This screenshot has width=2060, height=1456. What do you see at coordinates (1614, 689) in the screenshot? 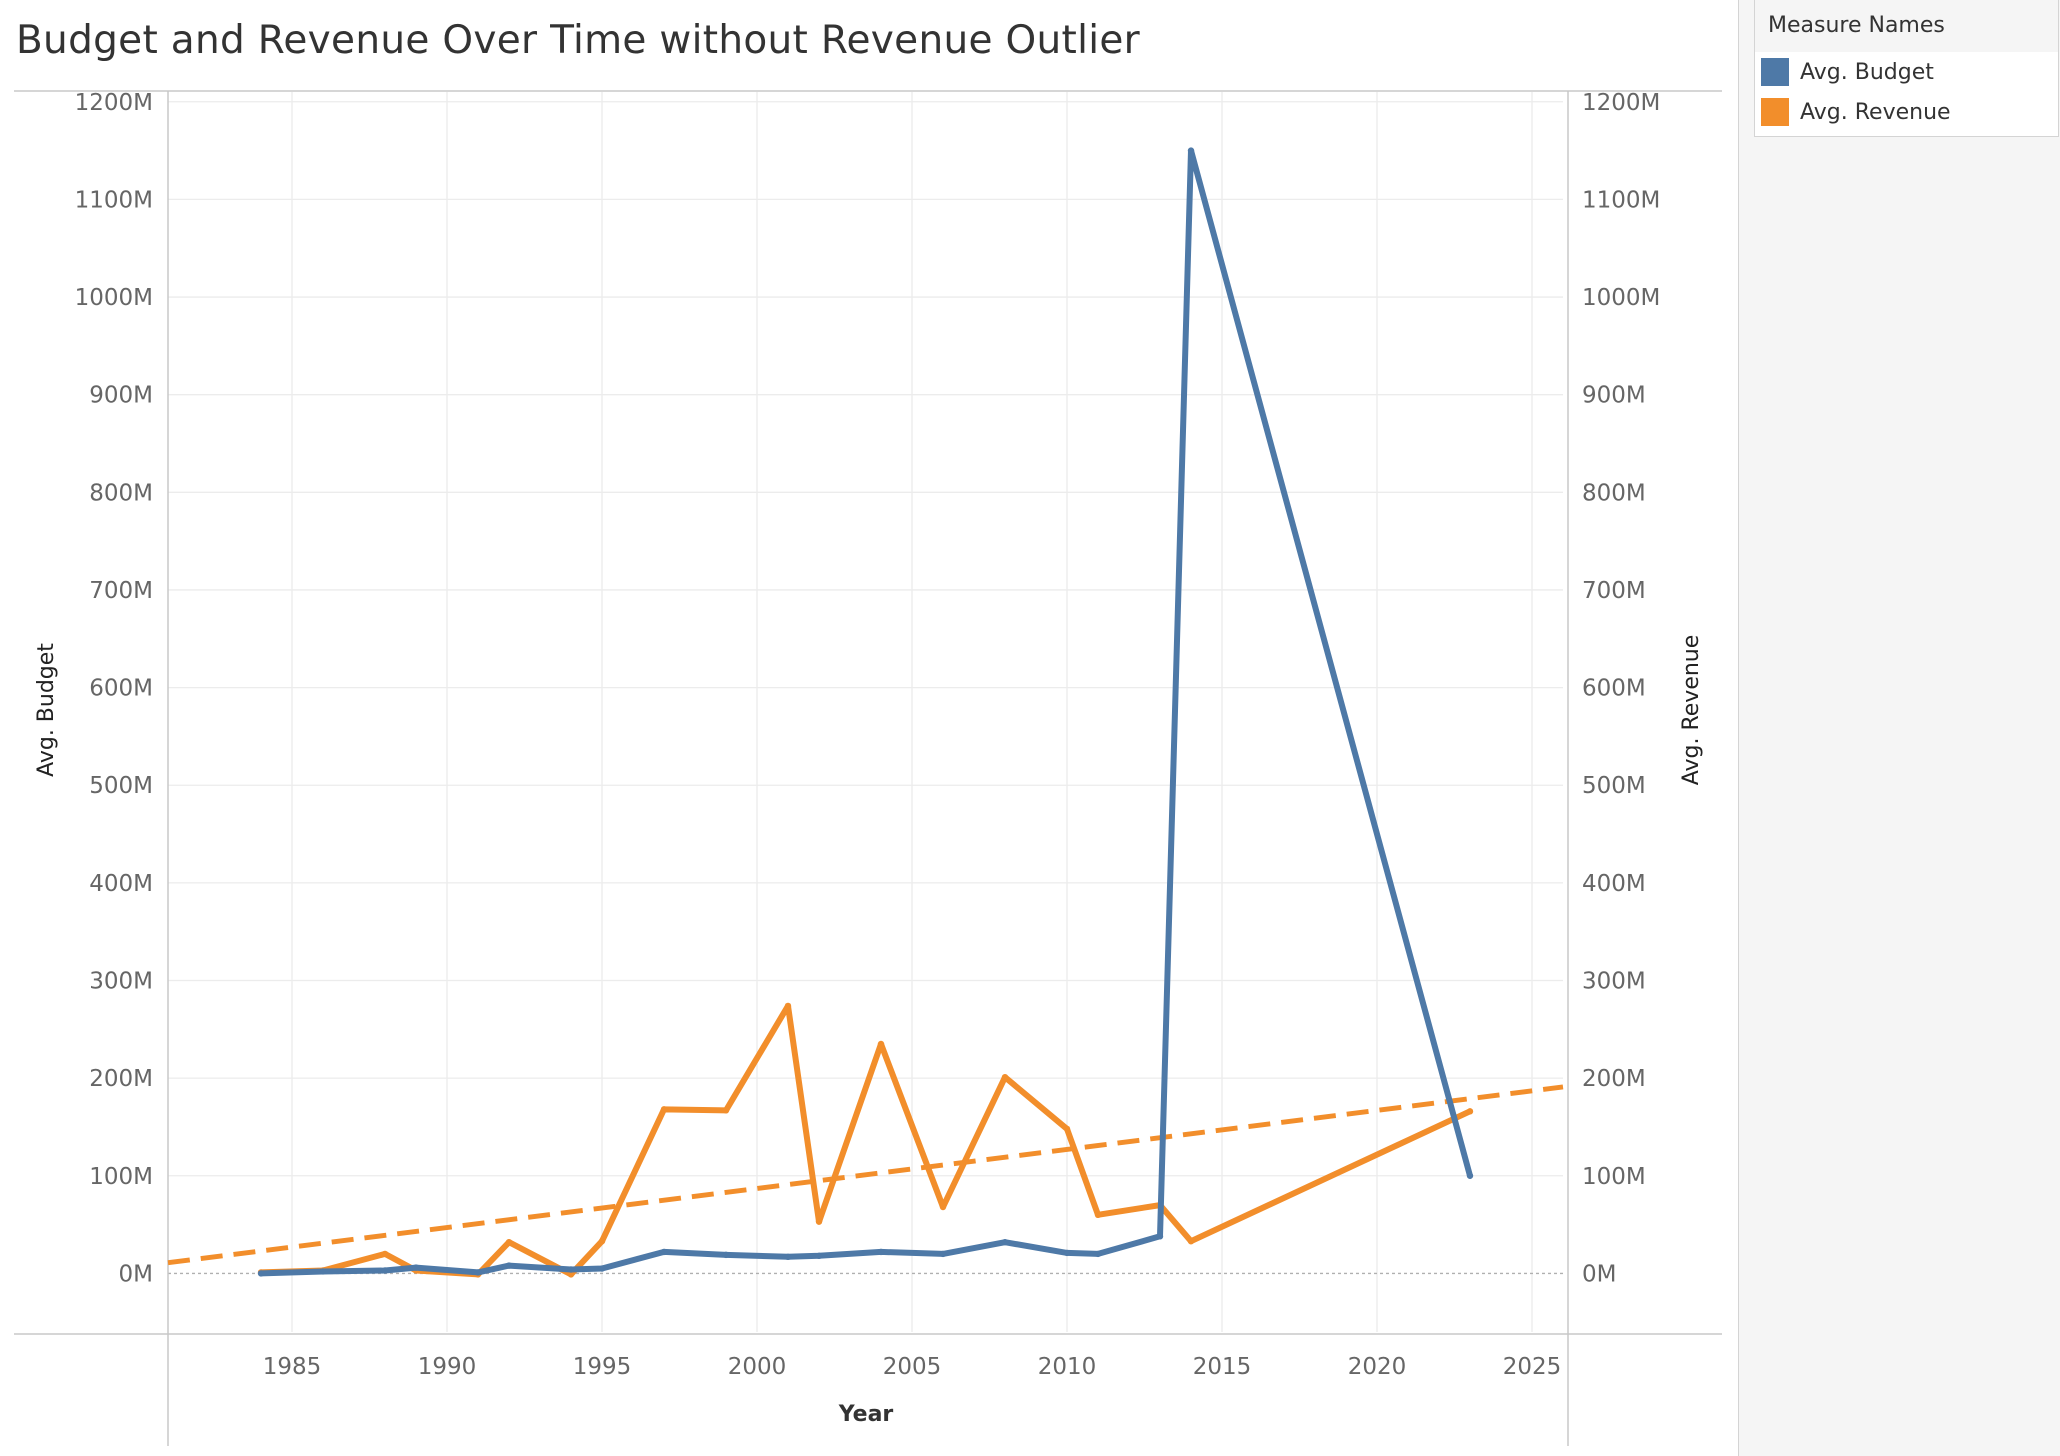
I see `y-tick-label-right: 600M` at bounding box center [1614, 689].